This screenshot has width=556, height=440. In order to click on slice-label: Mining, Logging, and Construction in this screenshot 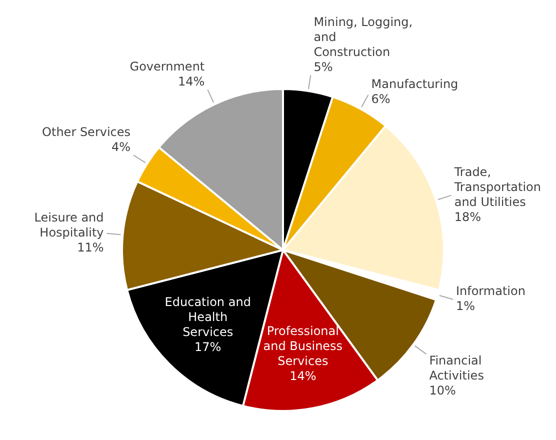, I will do `click(363, 36)`.